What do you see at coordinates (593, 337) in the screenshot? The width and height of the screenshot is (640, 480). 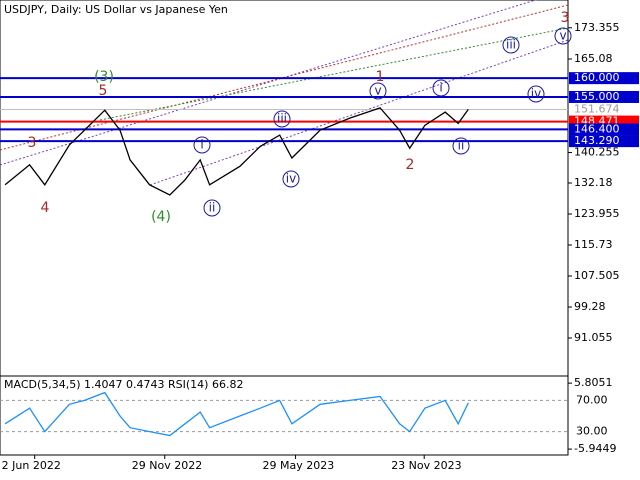 I see `y-tick-label: 91.055` at bounding box center [593, 337].